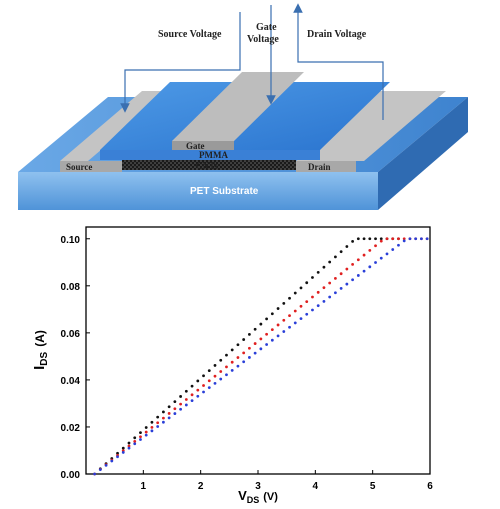 The width and height of the screenshot is (500, 509). What do you see at coordinates (39, 368) in the screenshot?
I see `y-axis-label-main: I` at bounding box center [39, 368].